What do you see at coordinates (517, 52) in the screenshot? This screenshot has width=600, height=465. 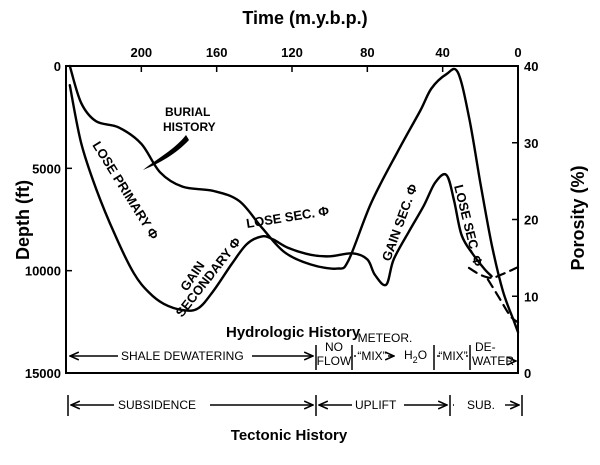 I see `x-tick-label-5: 0` at bounding box center [517, 52].